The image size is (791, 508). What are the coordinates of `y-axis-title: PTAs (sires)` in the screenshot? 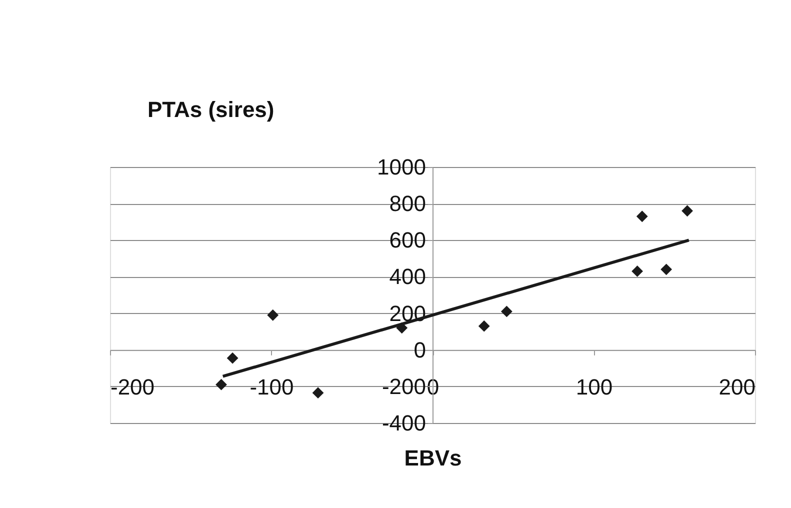 It's located at (211, 109).